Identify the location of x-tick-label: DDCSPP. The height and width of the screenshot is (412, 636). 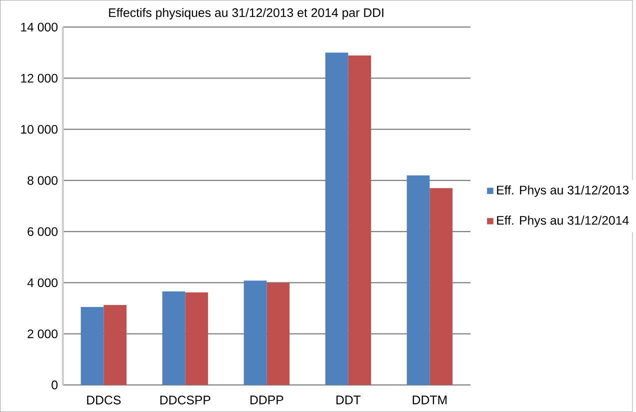
(185, 400).